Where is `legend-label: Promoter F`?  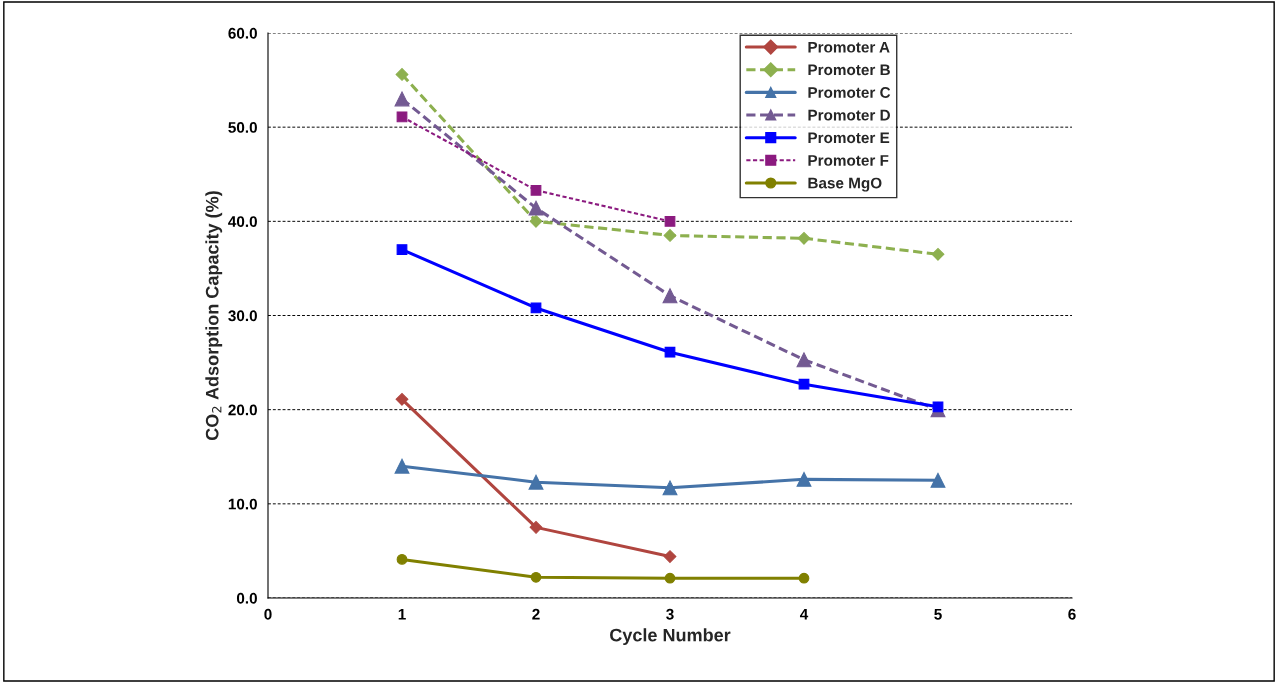 legend-label: Promoter F is located at coordinates (848, 160).